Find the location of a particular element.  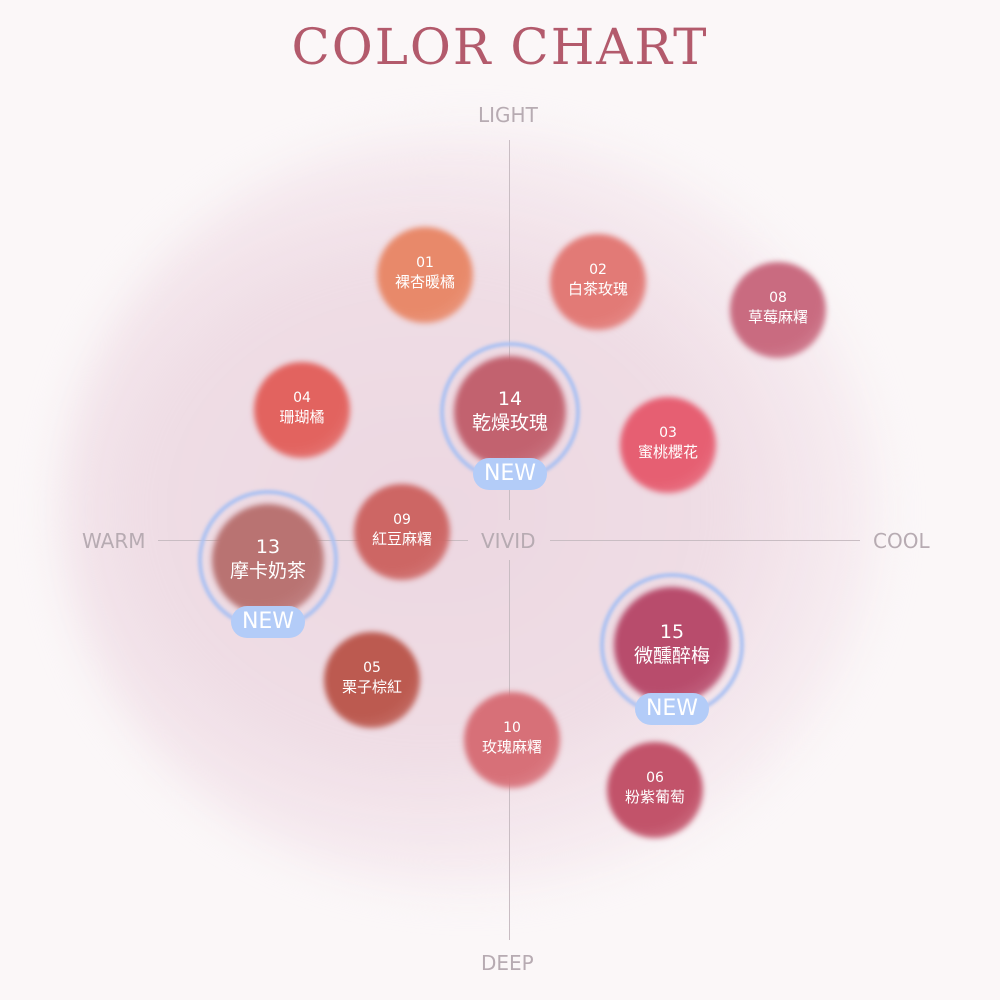

shade-label: 02 白茶玫瑰 is located at coordinates (598, 280).